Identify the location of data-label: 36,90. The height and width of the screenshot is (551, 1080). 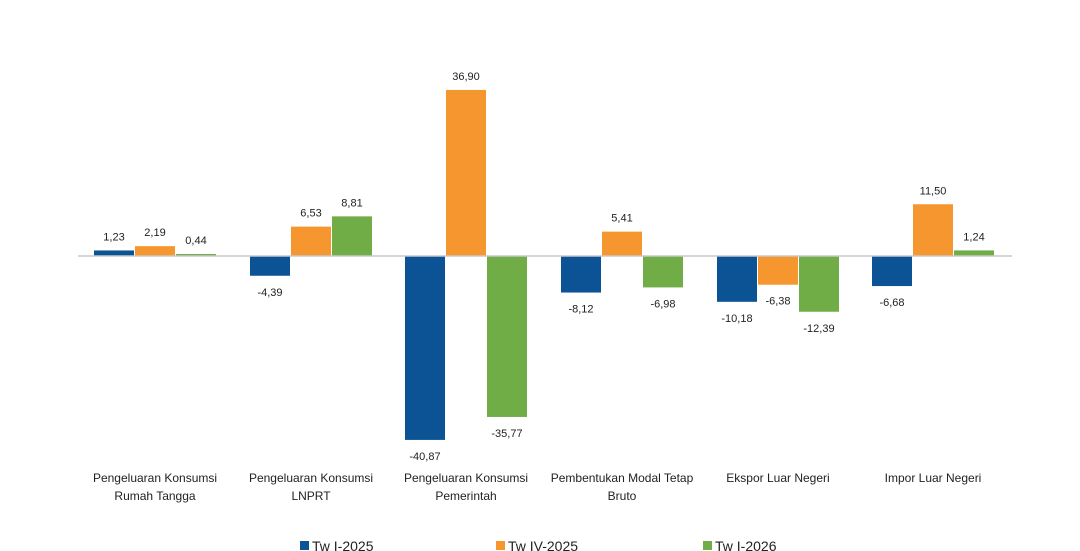
(466, 77).